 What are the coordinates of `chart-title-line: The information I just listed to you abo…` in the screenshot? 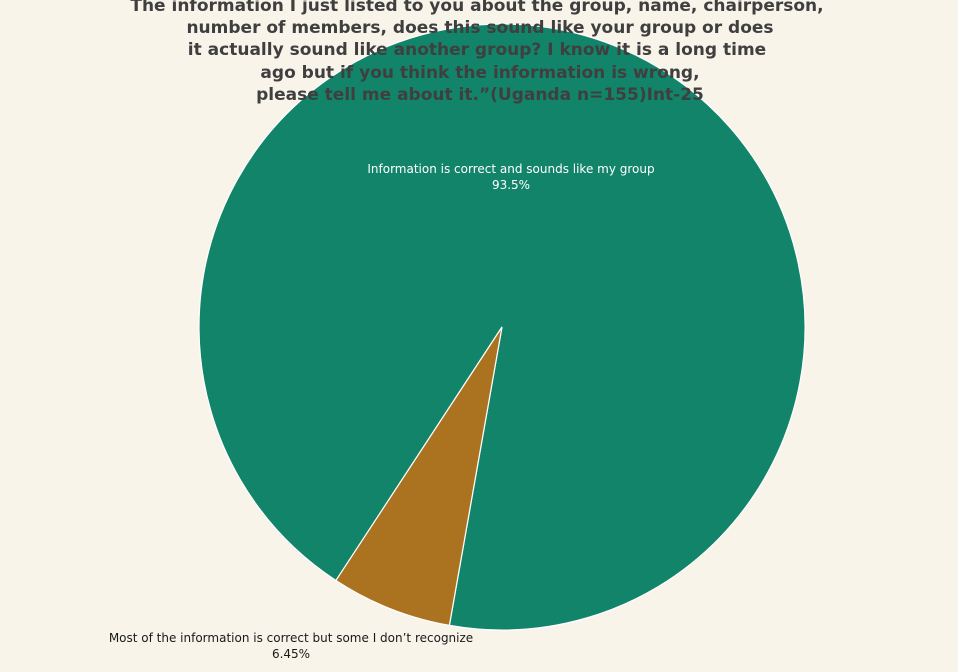 It's located at (476, 8).